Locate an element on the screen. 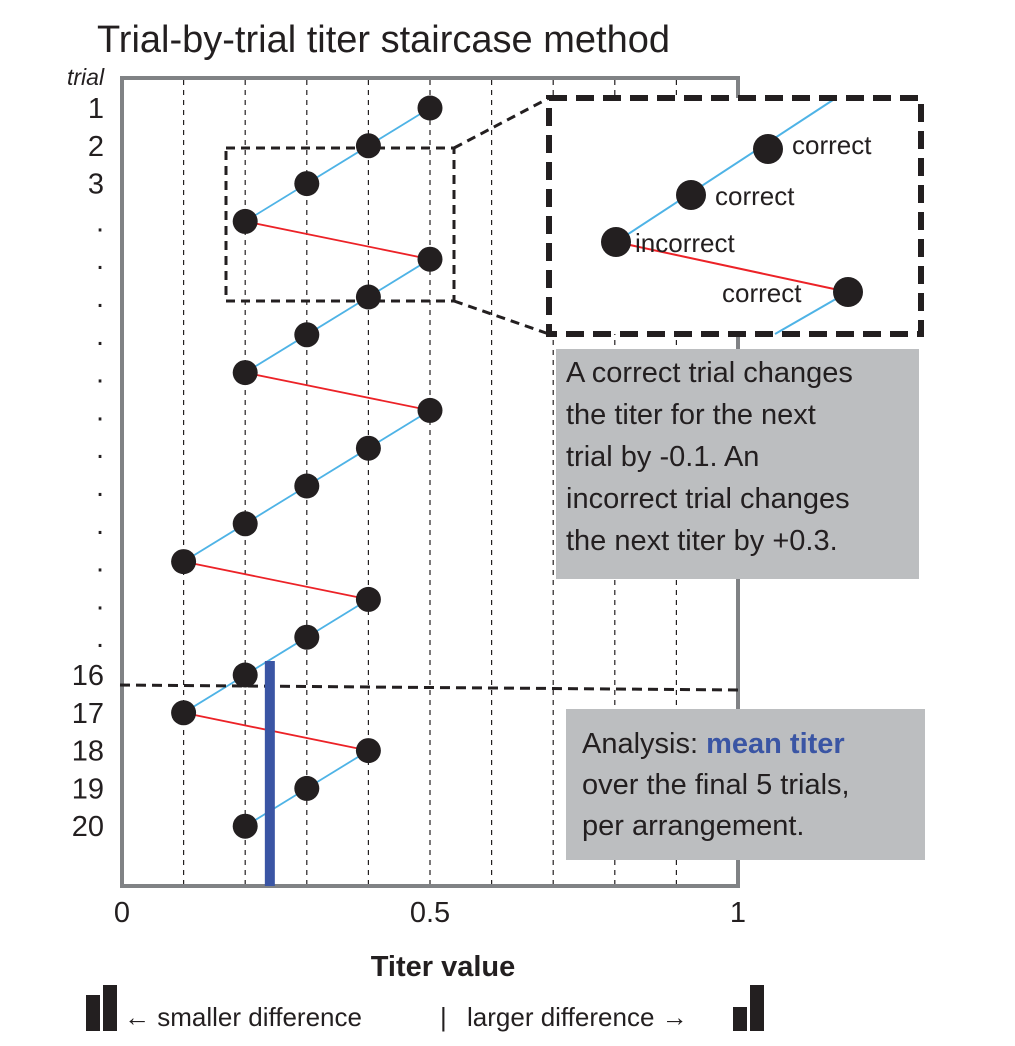 This screenshot has height=1046, width=1015. mean-titer-marker is located at coordinates (269, 773).